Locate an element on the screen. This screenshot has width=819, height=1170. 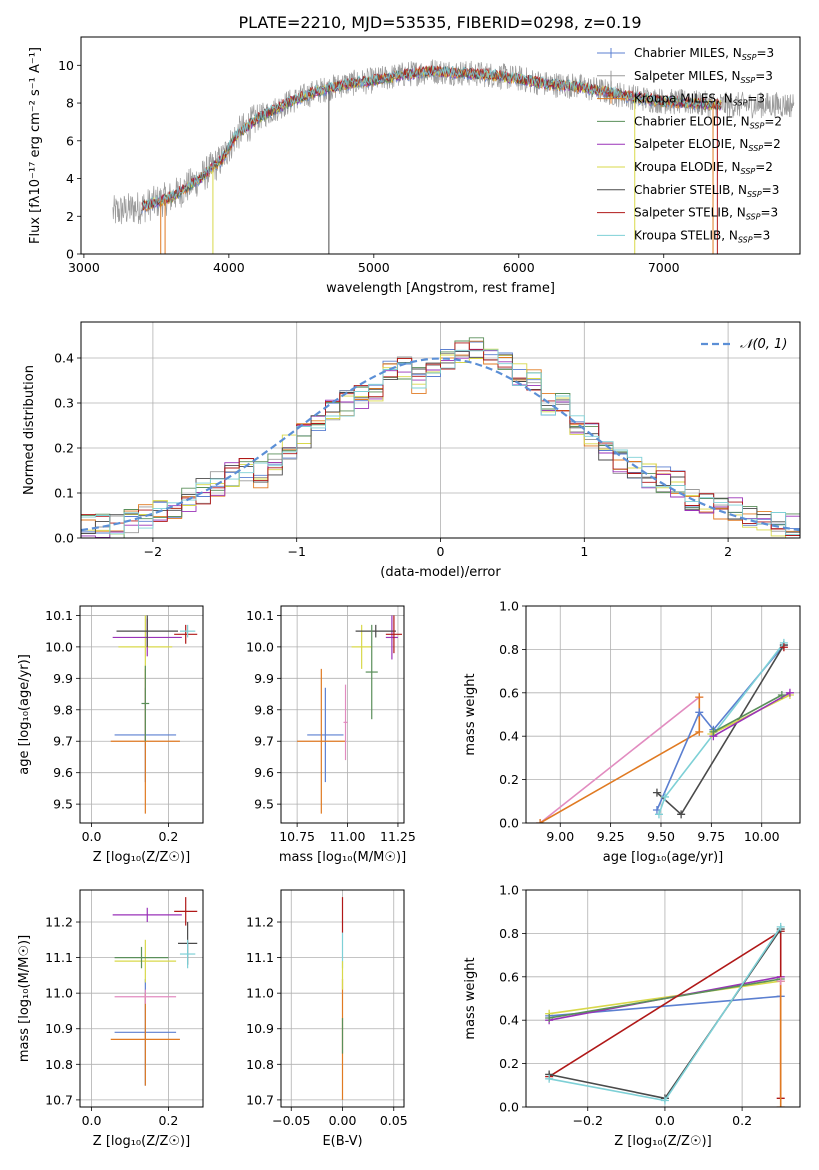
x-tick-label: 7000 is located at coordinates (664, 267).